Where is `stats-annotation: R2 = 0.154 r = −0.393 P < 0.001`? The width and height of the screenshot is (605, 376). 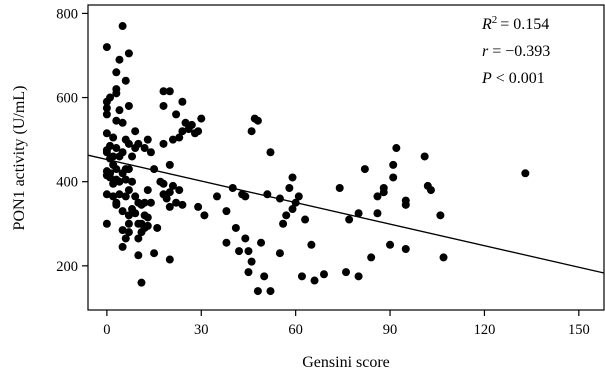
stats-annotation: R2 = 0.154 r = −0.393 P < 0.001 is located at coordinates (515, 50).